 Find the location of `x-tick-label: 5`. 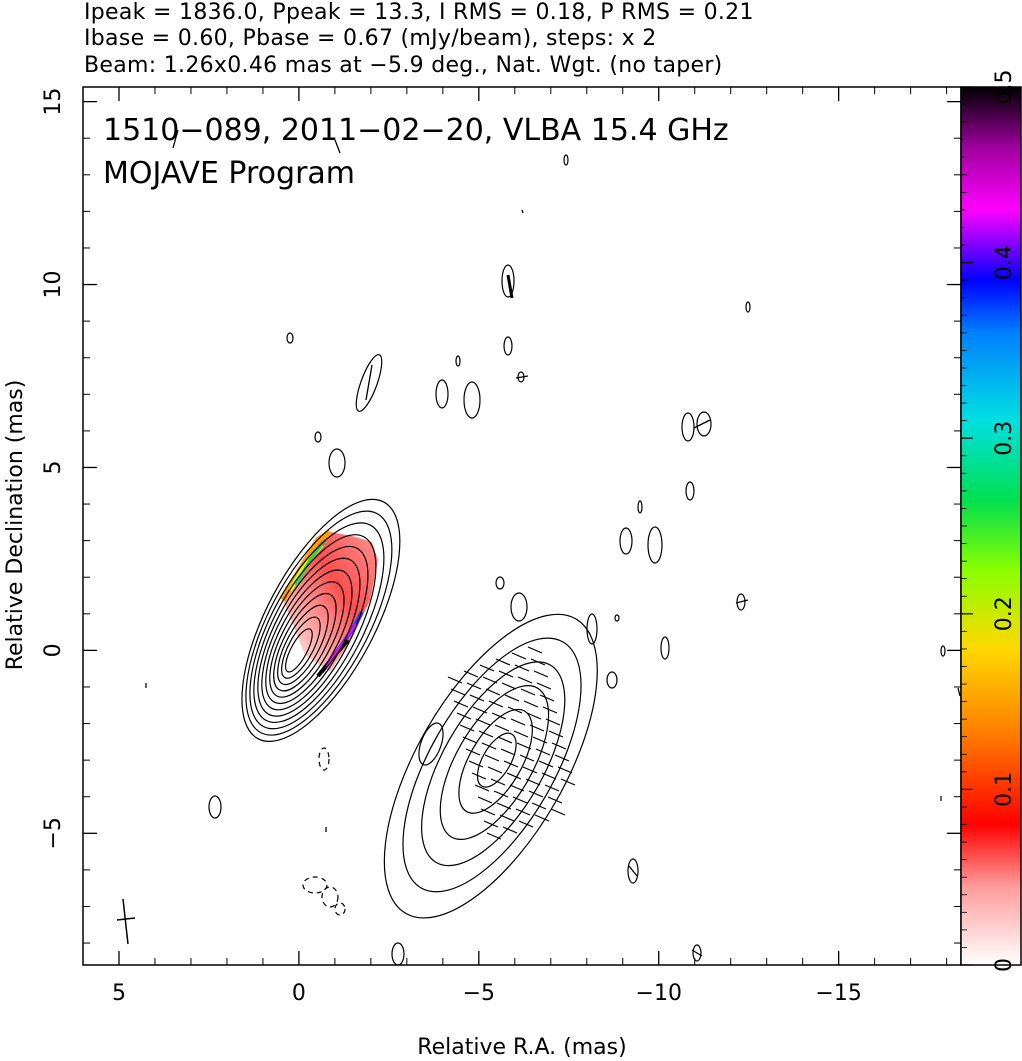

x-tick-label: 5 is located at coordinates (119, 993).